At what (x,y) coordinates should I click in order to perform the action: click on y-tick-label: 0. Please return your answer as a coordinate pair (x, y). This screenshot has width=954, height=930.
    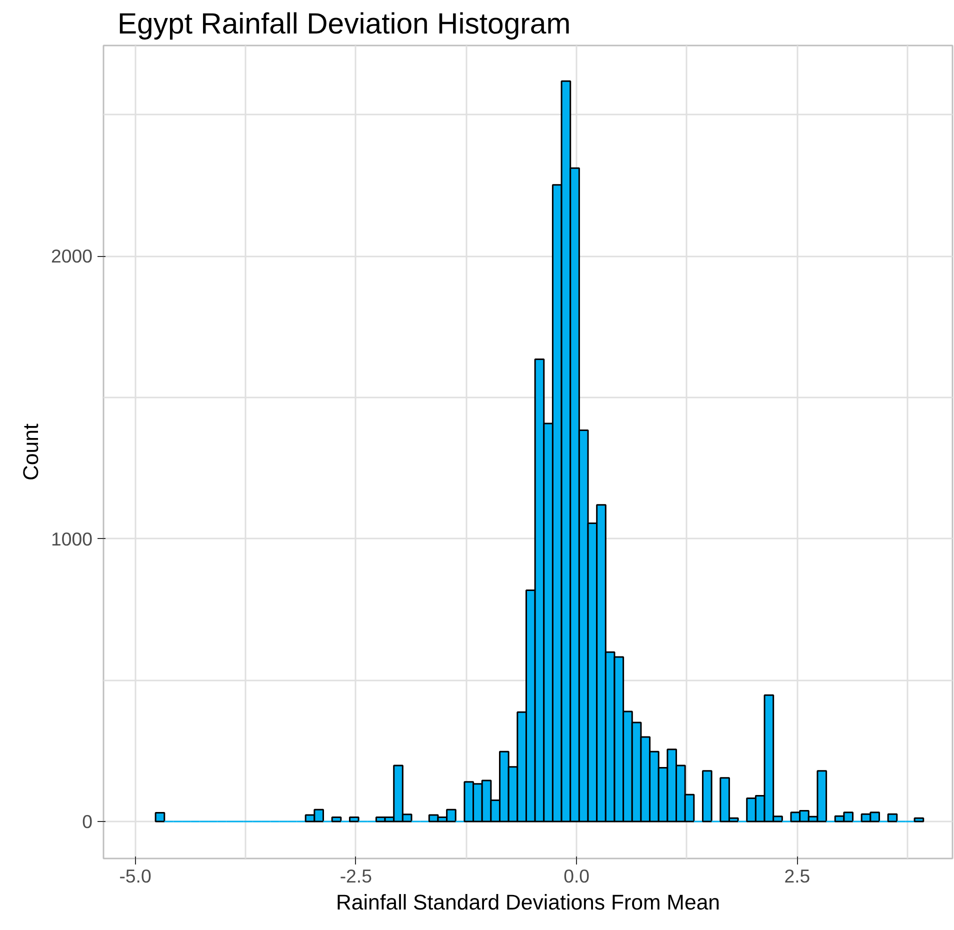
    Looking at the image, I should click on (87, 821).